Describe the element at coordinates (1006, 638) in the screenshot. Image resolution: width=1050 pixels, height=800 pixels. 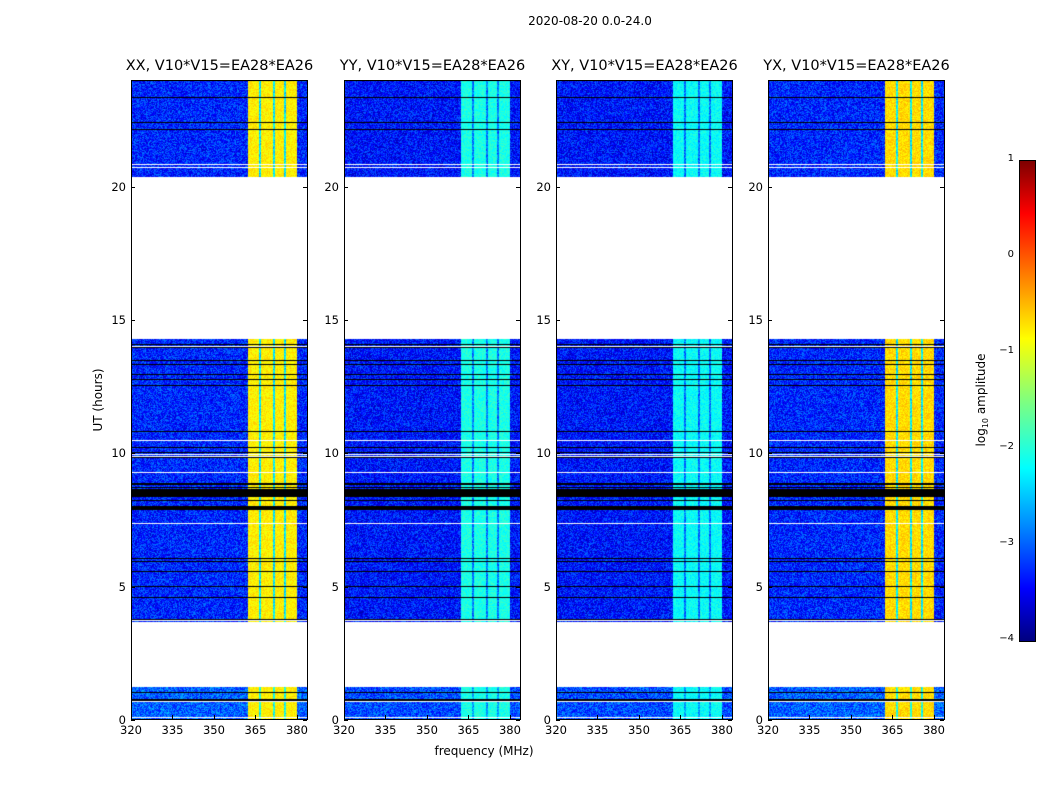
I see `colorbar-tick-label: −4` at that location.